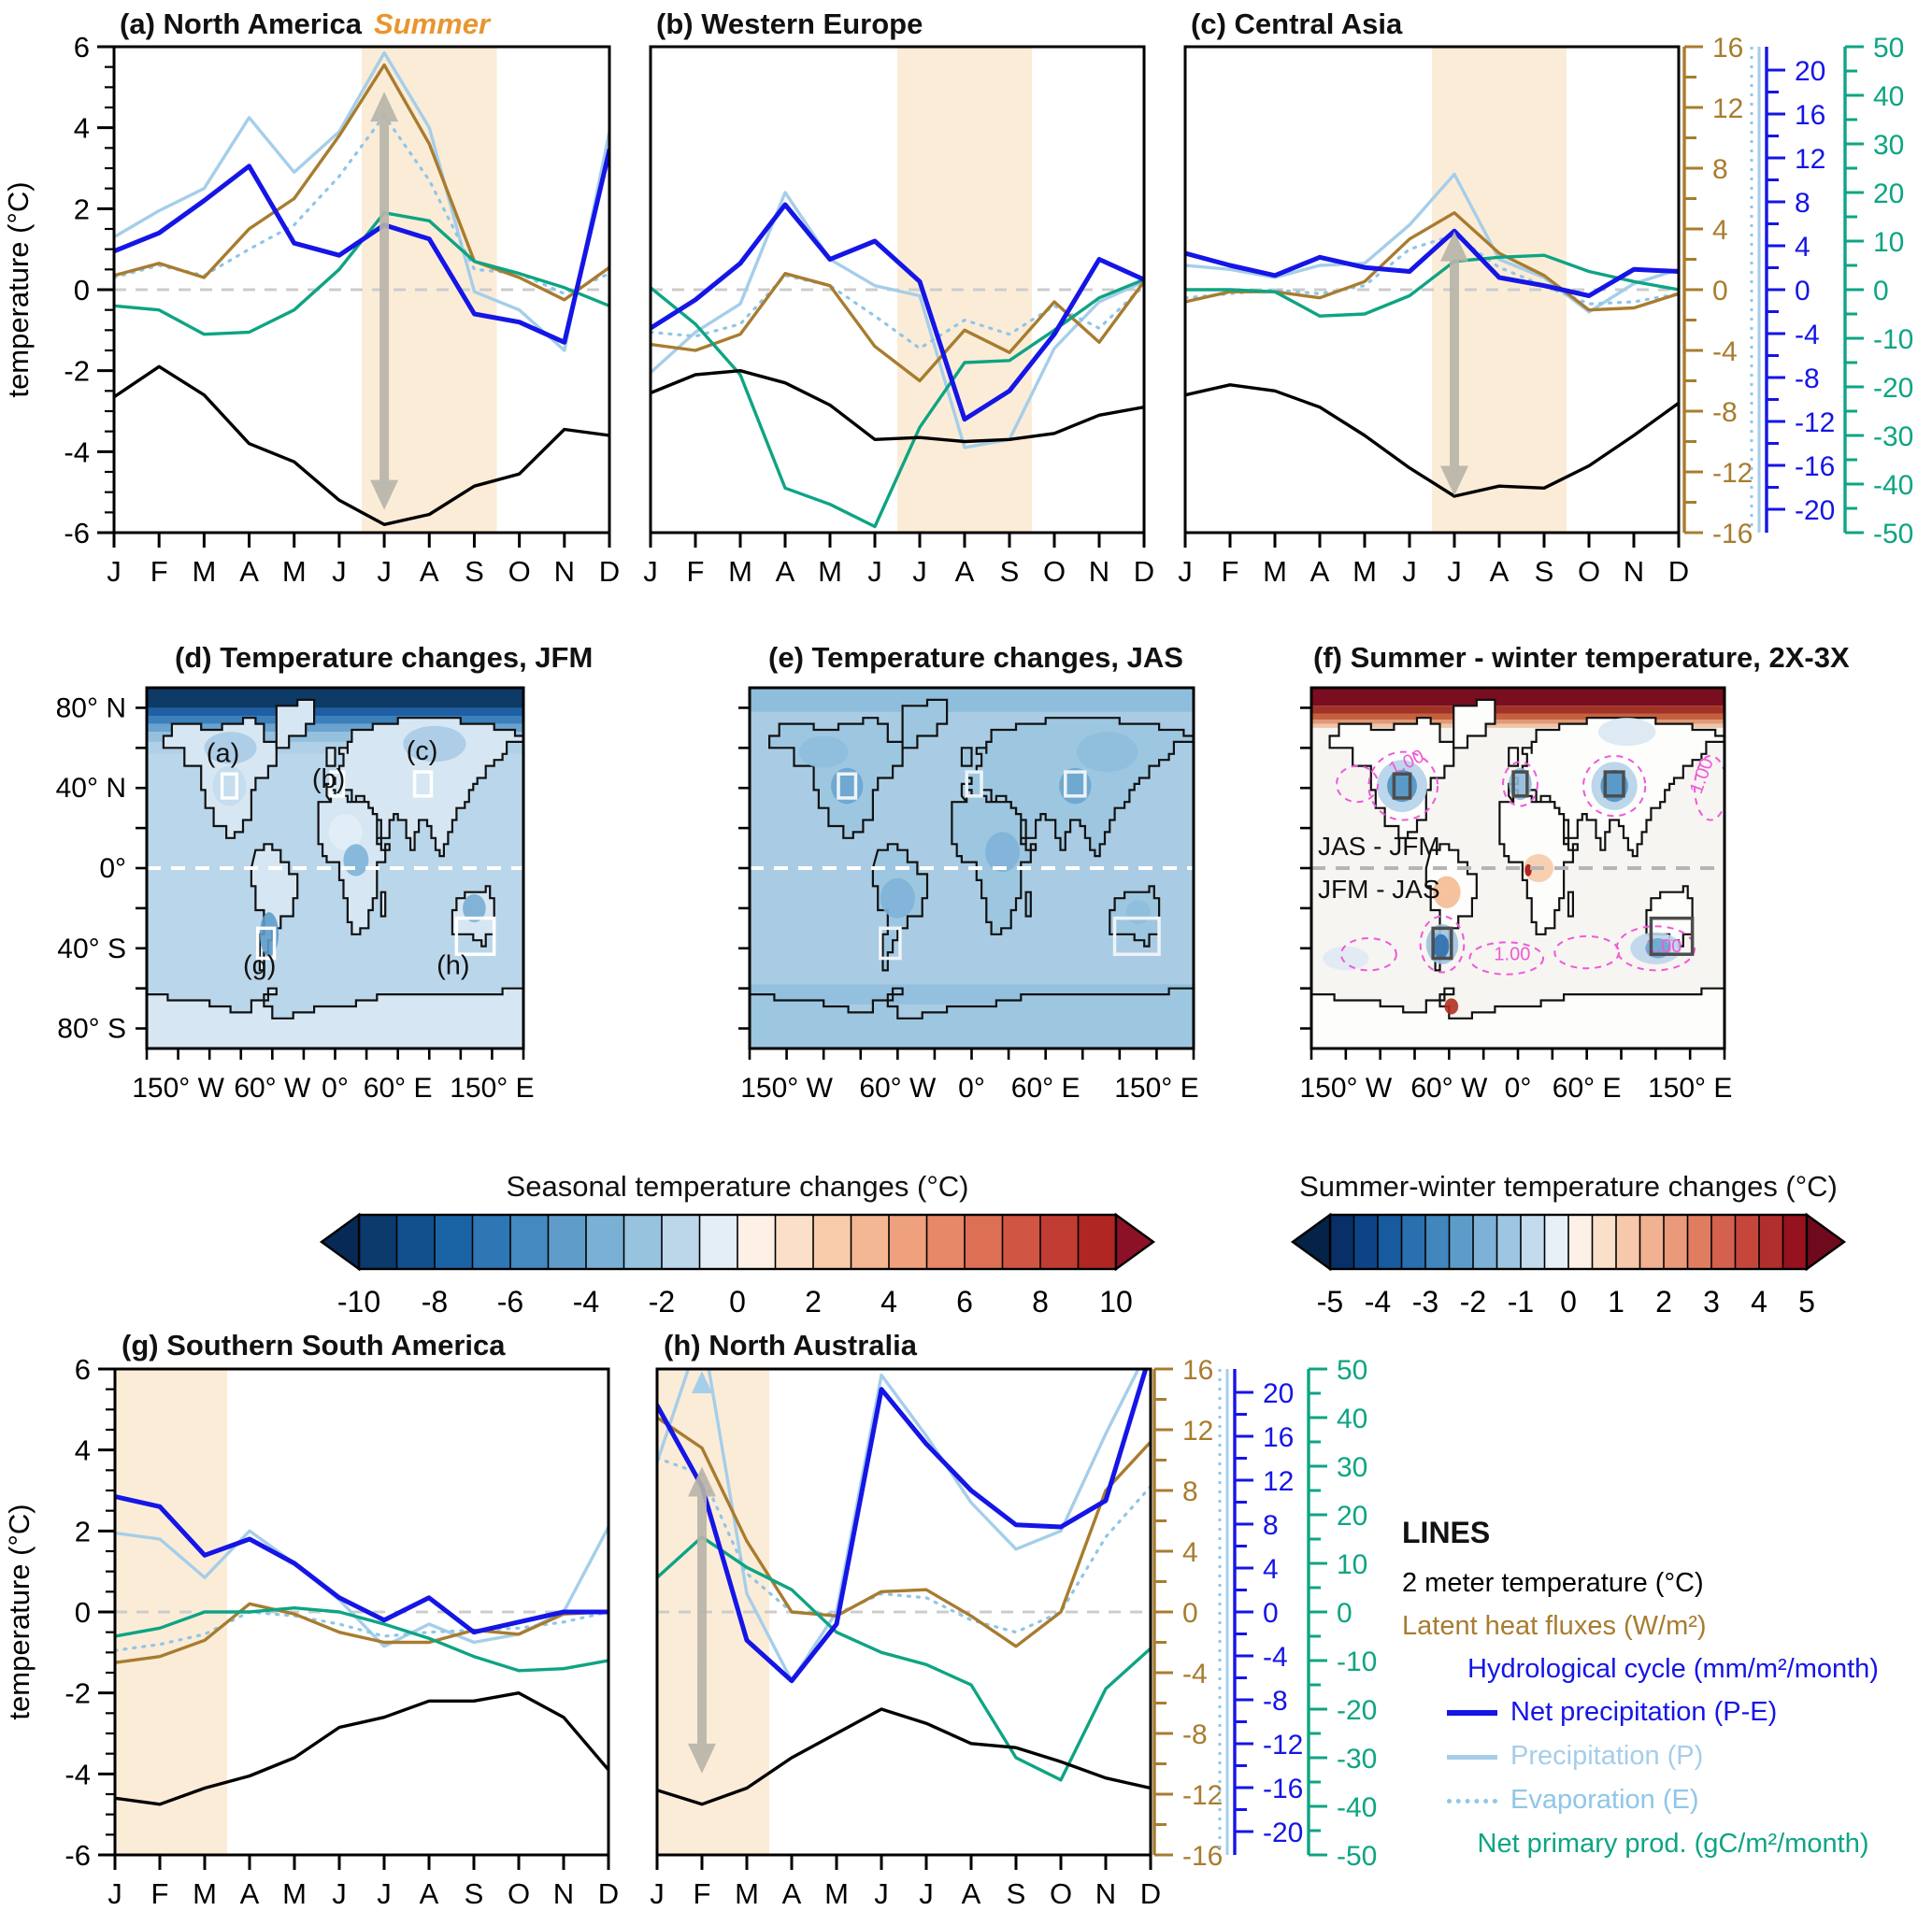 This screenshot has width=1932, height=1925. Describe the element at coordinates (91, 788) in the screenshot. I see `svg-text: 40° N` at that location.